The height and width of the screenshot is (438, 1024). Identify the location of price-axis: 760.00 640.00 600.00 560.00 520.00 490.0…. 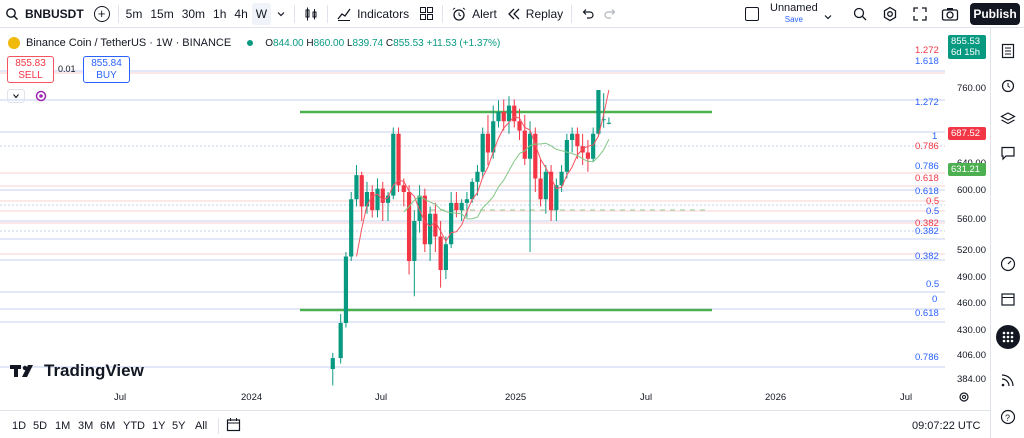
(967, 208).